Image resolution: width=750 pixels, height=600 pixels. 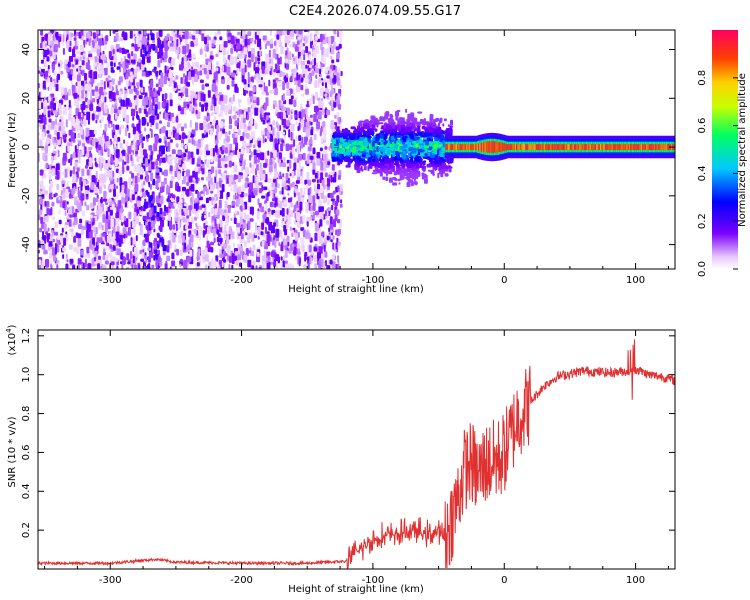 What do you see at coordinates (702, 269) in the screenshot?
I see `colorbar-tick-label: 0.0` at bounding box center [702, 269].